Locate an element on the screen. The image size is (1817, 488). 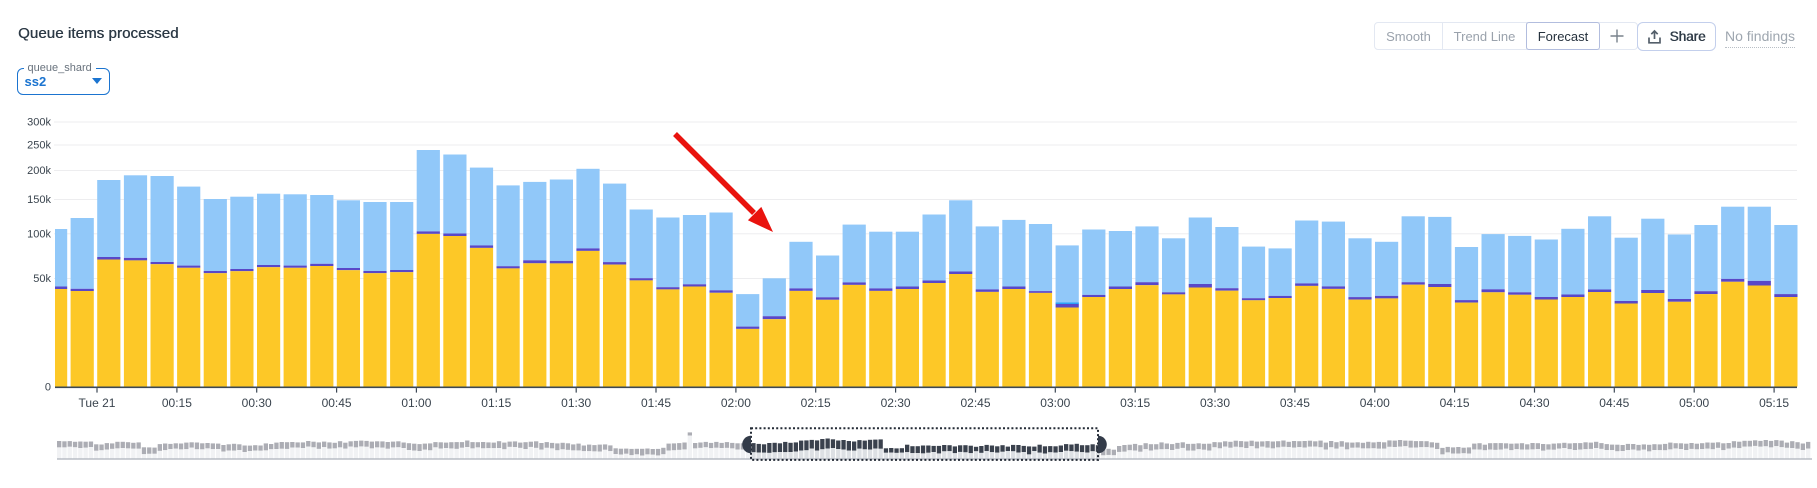
svg-text: 00:45 is located at coordinates (337, 403).